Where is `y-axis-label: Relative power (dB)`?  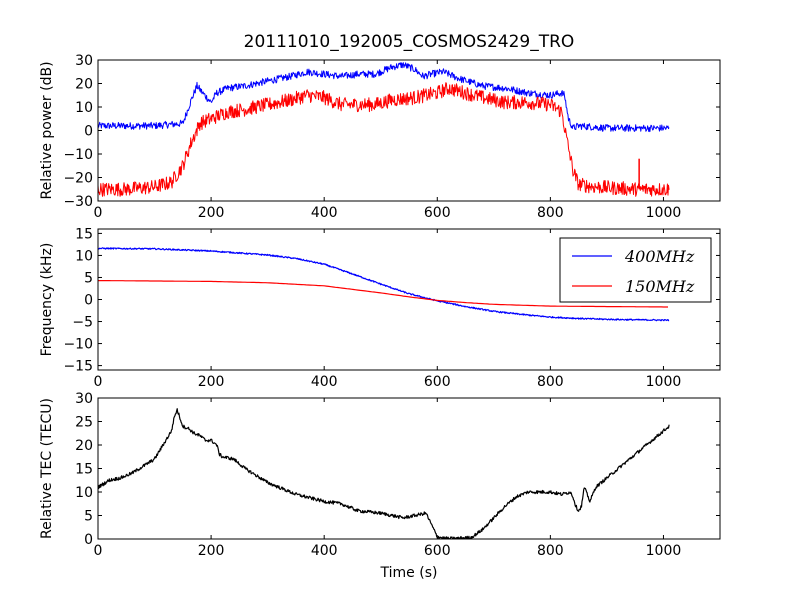
y-axis-label: Relative power (dB) is located at coordinates (47, 130).